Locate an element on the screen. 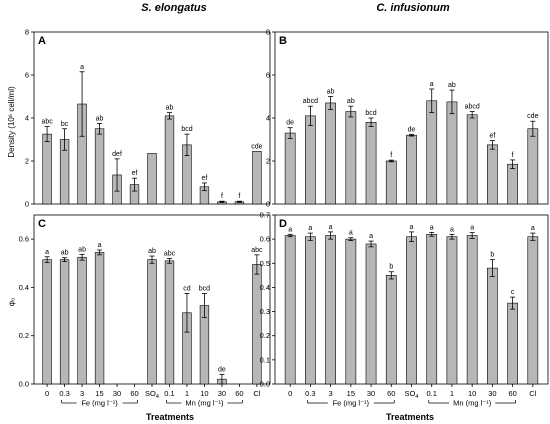 Image resolution: width=550 pixels, height=424 pixels. y-tick-label: 0.0 is located at coordinates (265, 384).